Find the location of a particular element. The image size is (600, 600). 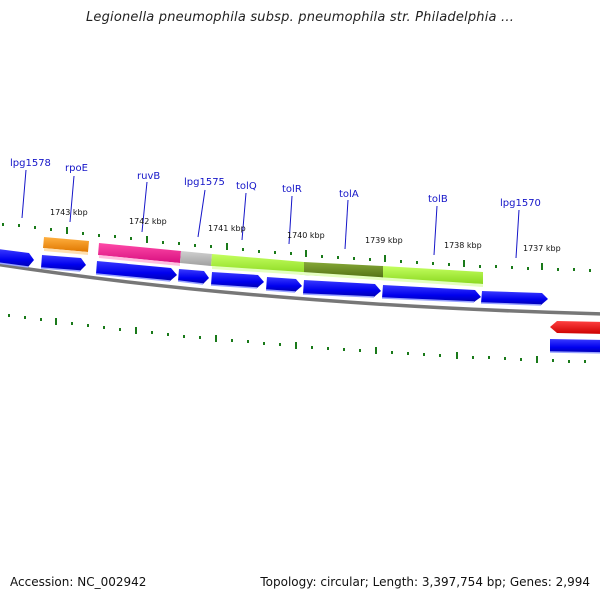

lower-tick-track is located at coordinates (297, 338).